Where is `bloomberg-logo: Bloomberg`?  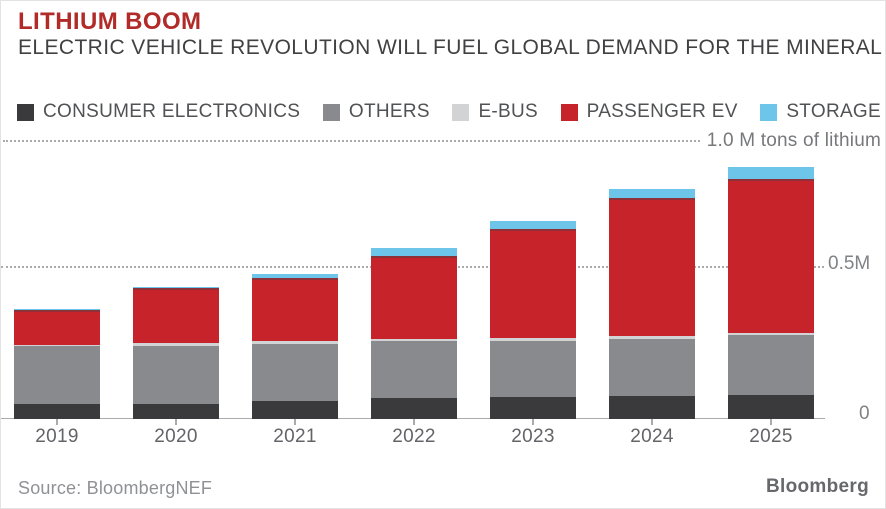 bloomberg-logo: Bloomberg is located at coordinates (817, 486).